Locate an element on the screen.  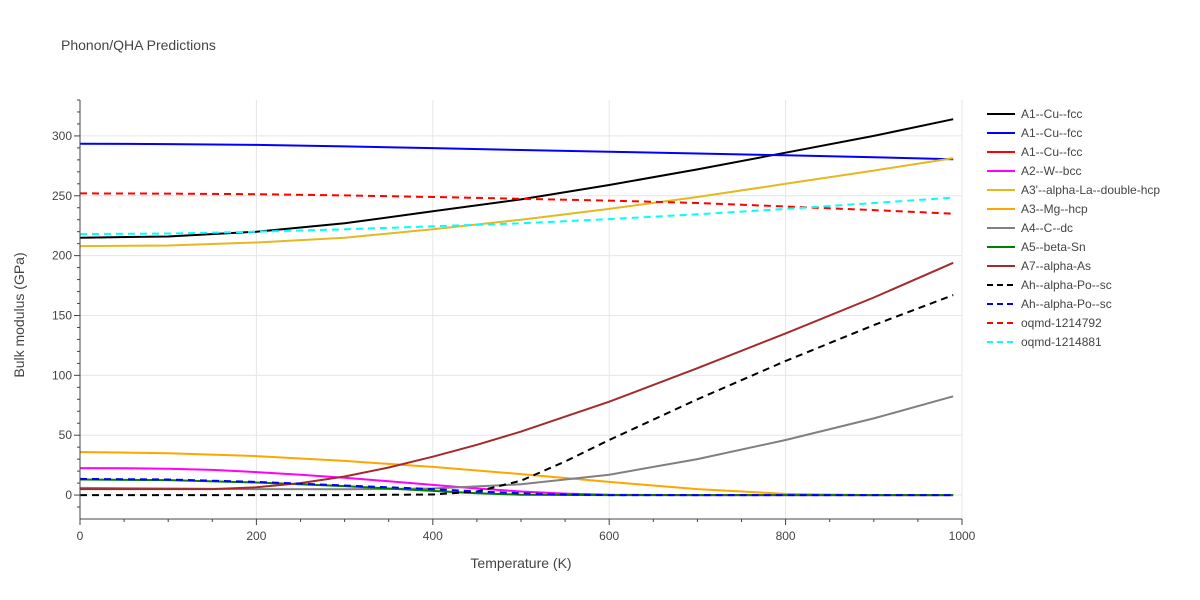
legend-label: A4--C--dc is located at coordinates (1047, 228).